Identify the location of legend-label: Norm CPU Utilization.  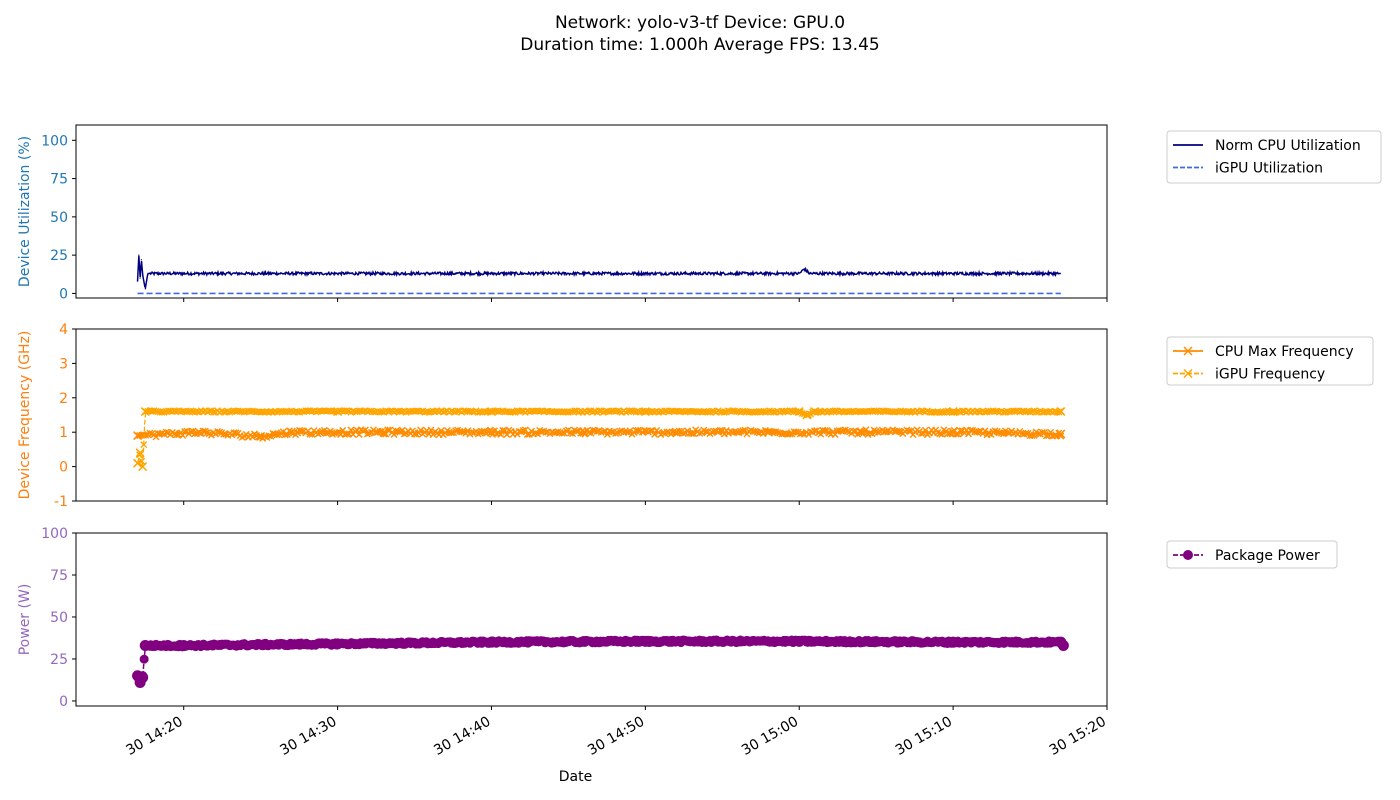
(1288, 146).